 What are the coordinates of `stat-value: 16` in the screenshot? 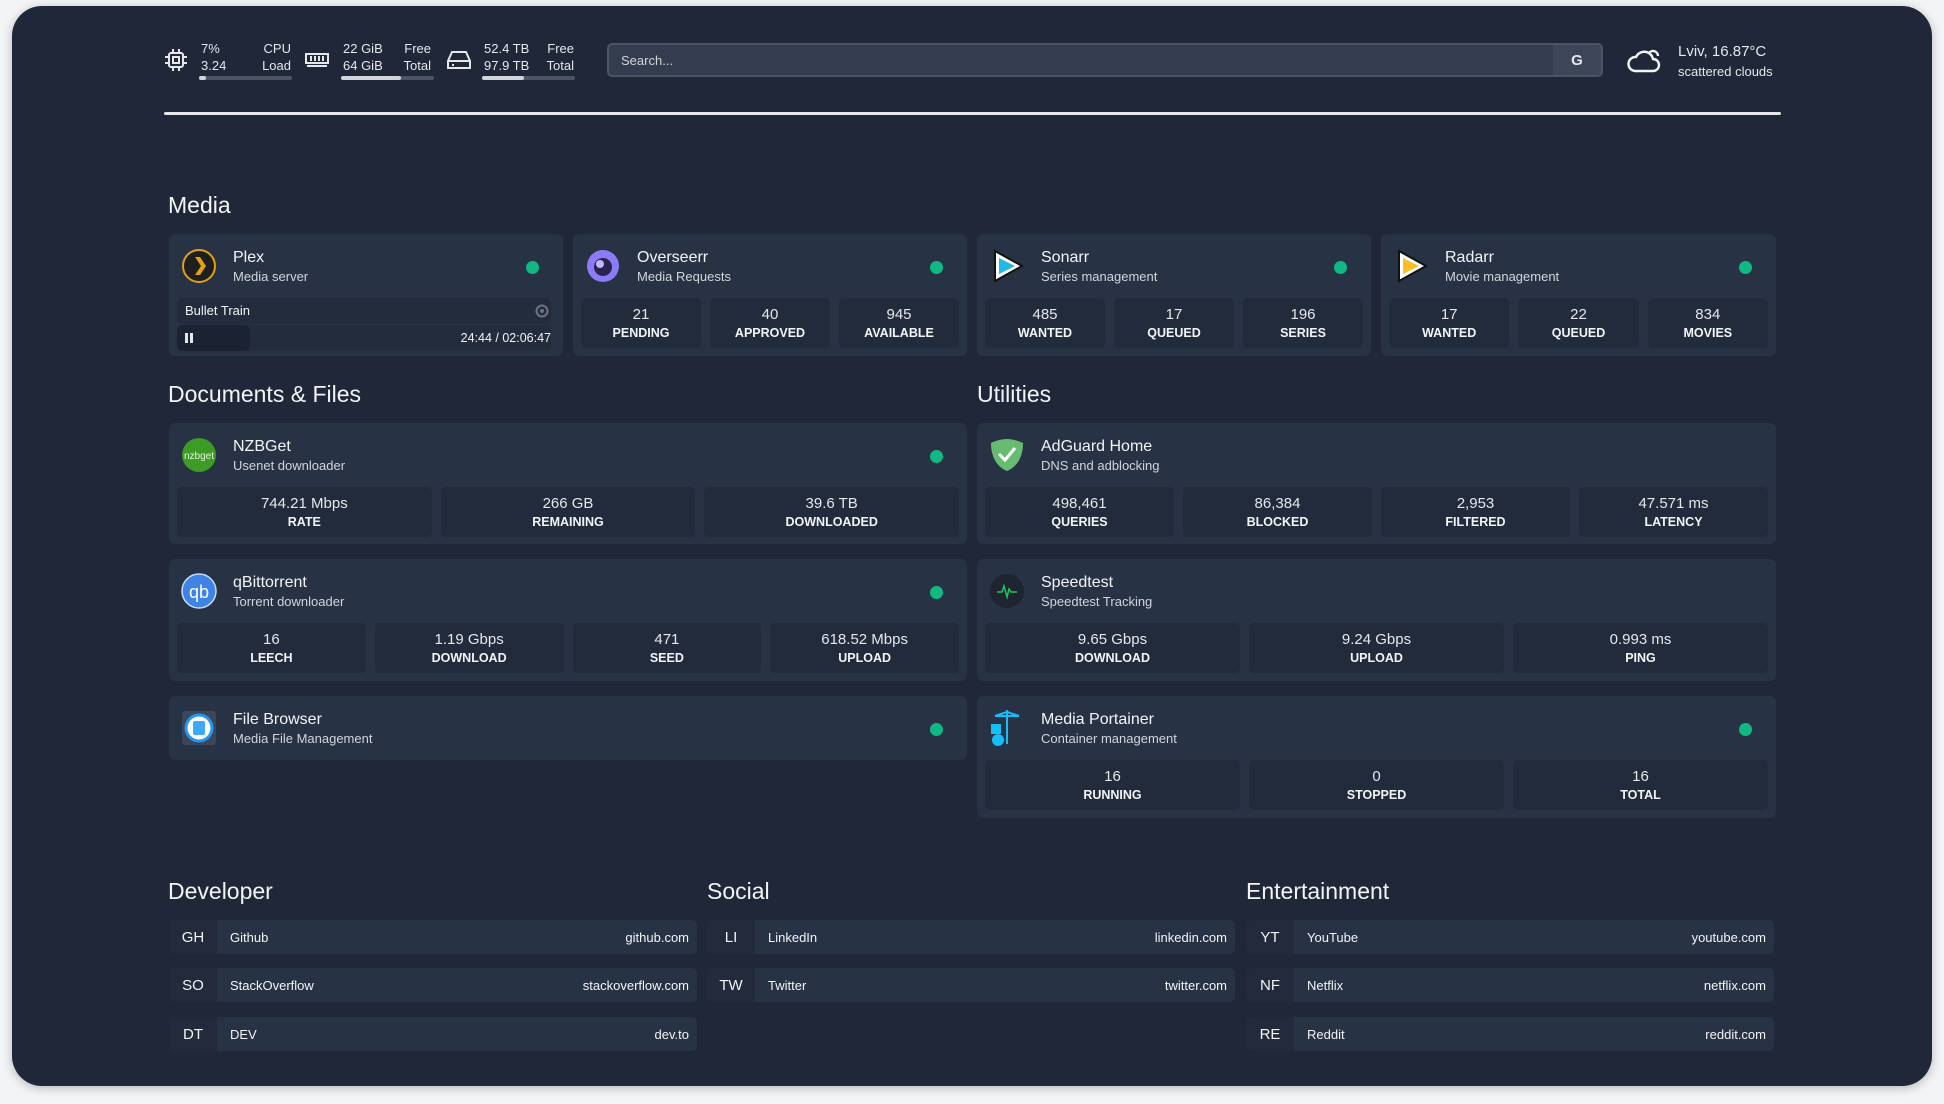 It's located at (271, 639).